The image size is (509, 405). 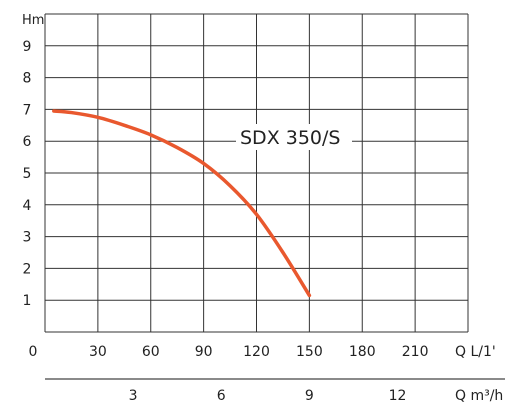 I want to click on x-axis-secondary-label: Q m³/h, so click(x=479, y=396).